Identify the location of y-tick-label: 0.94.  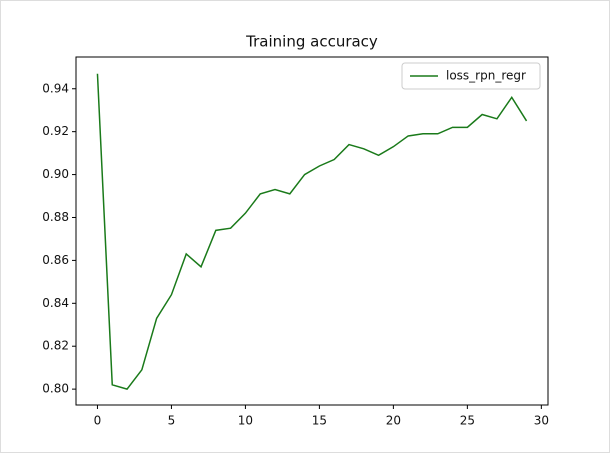
(55, 88).